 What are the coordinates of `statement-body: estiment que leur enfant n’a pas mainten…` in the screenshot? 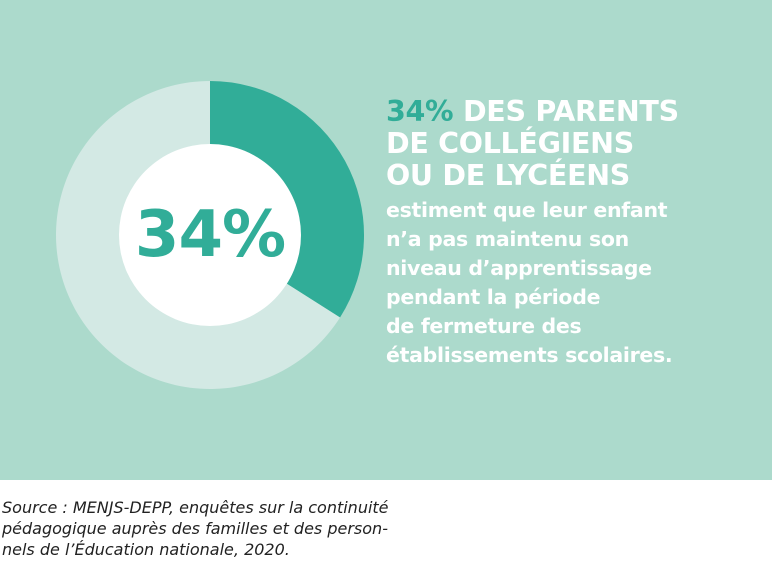 It's located at (576, 283).